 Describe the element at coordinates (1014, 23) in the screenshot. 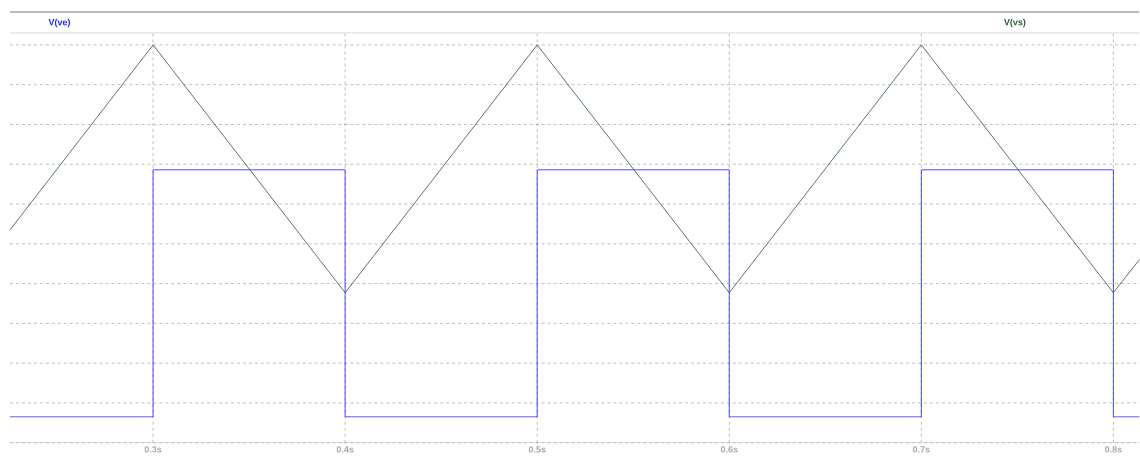

I see `text: V(vs)` at that location.